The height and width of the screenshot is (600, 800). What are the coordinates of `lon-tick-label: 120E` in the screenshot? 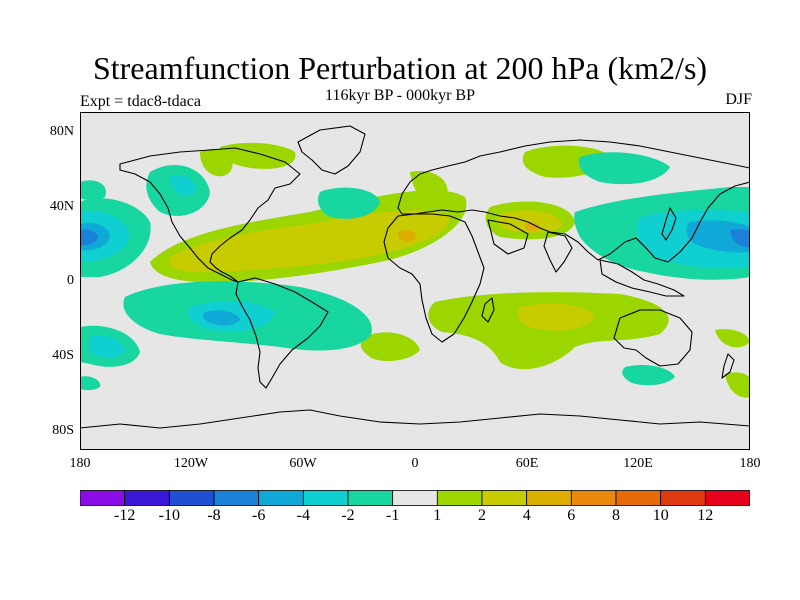 It's located at (638, 463).